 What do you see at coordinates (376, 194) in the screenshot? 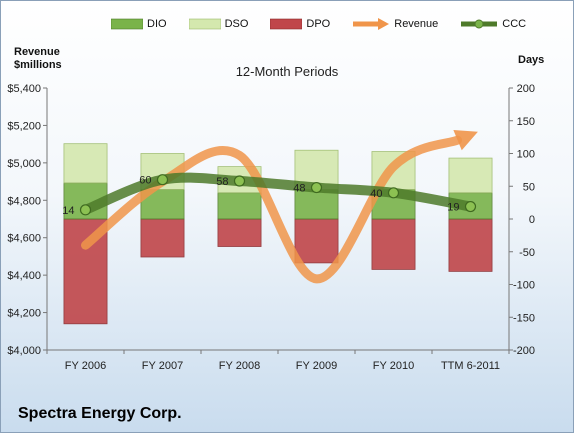
I see `ccc-data-label: 40` at bounding box center [376, 194].